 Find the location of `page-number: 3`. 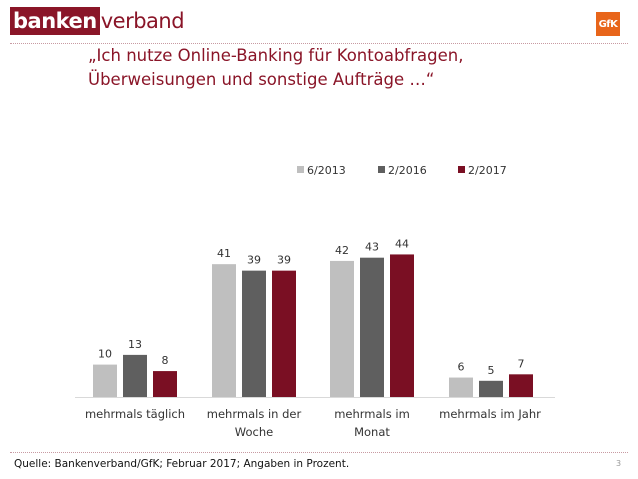

page-number: 3 is located at coordinates (619, 463).